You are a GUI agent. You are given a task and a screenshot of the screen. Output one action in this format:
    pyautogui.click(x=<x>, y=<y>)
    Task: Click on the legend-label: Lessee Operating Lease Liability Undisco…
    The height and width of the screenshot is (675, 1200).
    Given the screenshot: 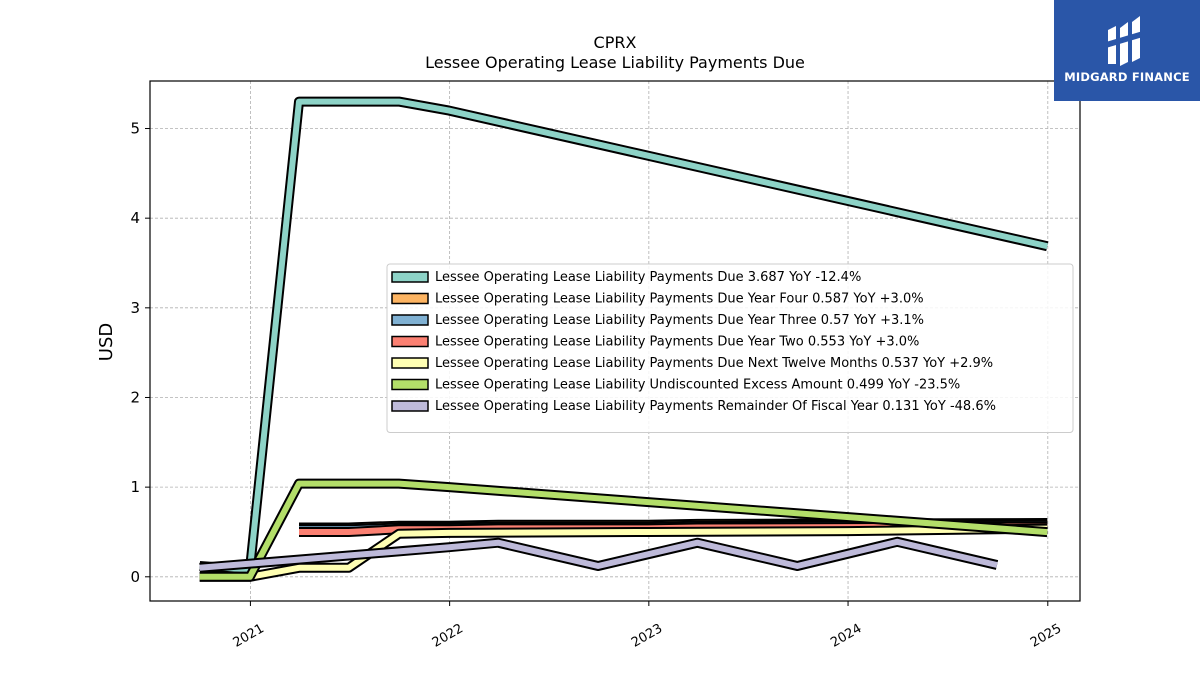 What is the action you would take?
    pyautogui.click(x=697, y=385)
    